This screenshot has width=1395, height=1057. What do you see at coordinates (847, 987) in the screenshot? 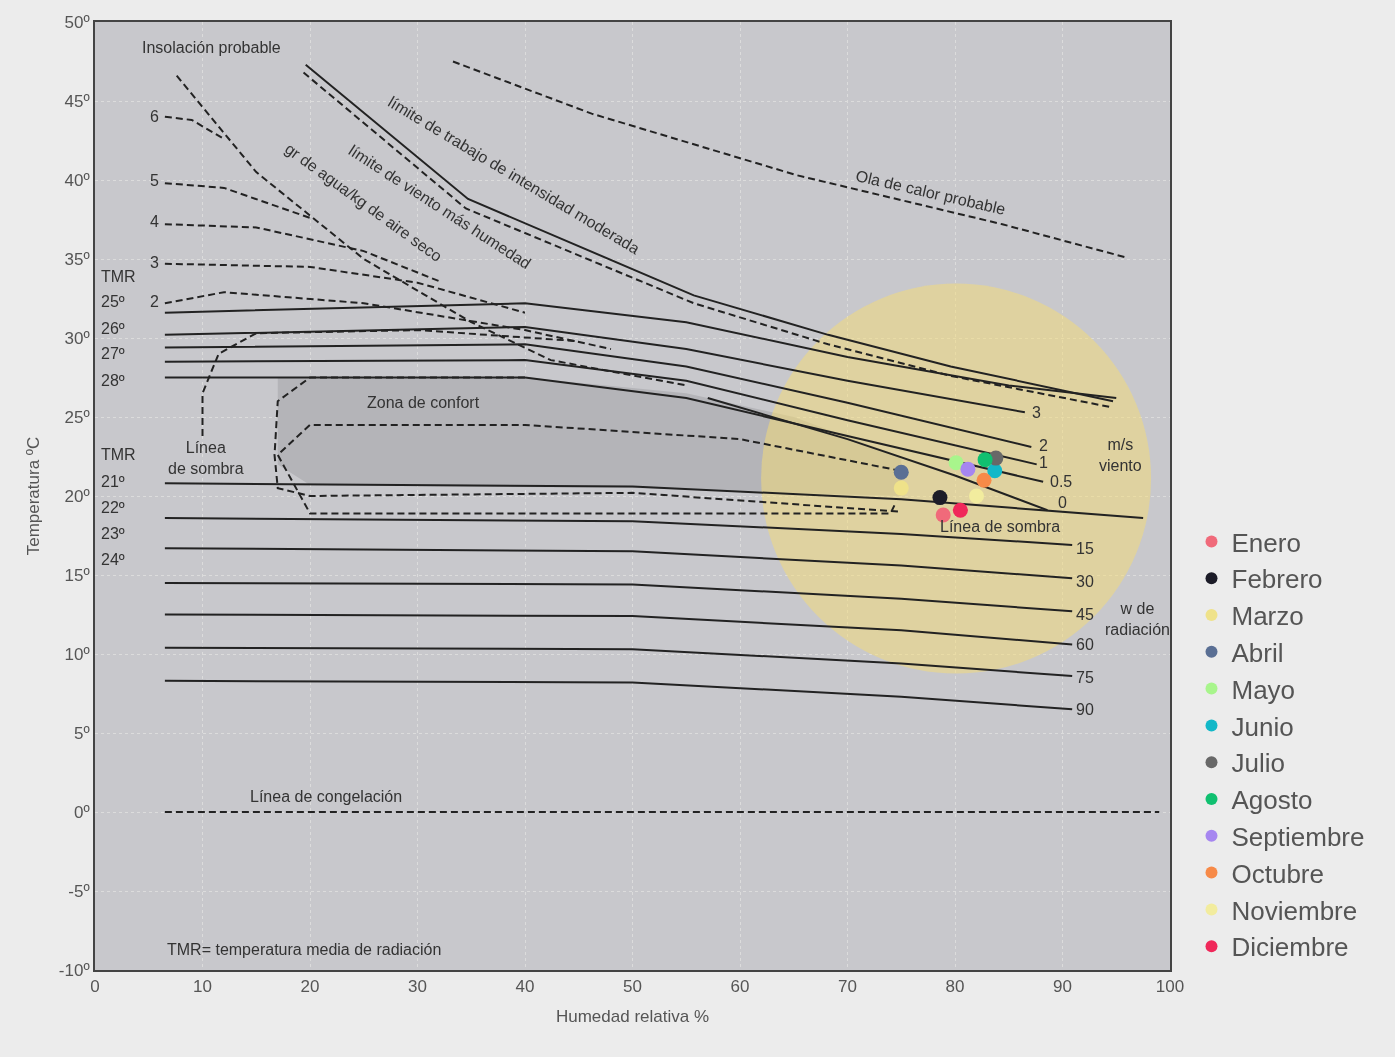
I see `x-tick-label: 70` at bounding box center [847, 987].